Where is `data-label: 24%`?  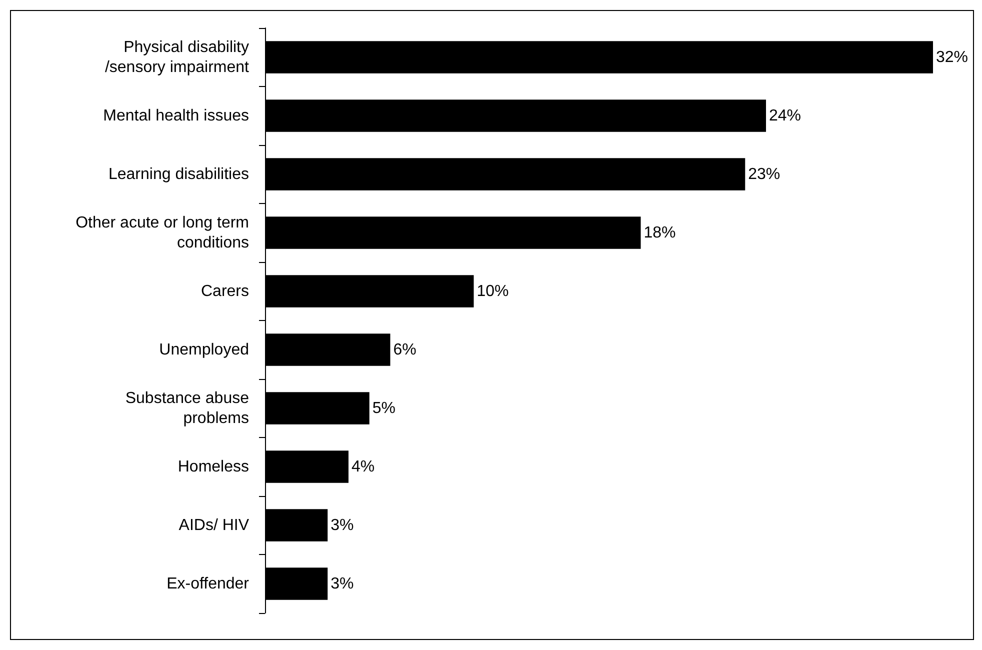 data-label: 24% is located at coordinates (785, 115).